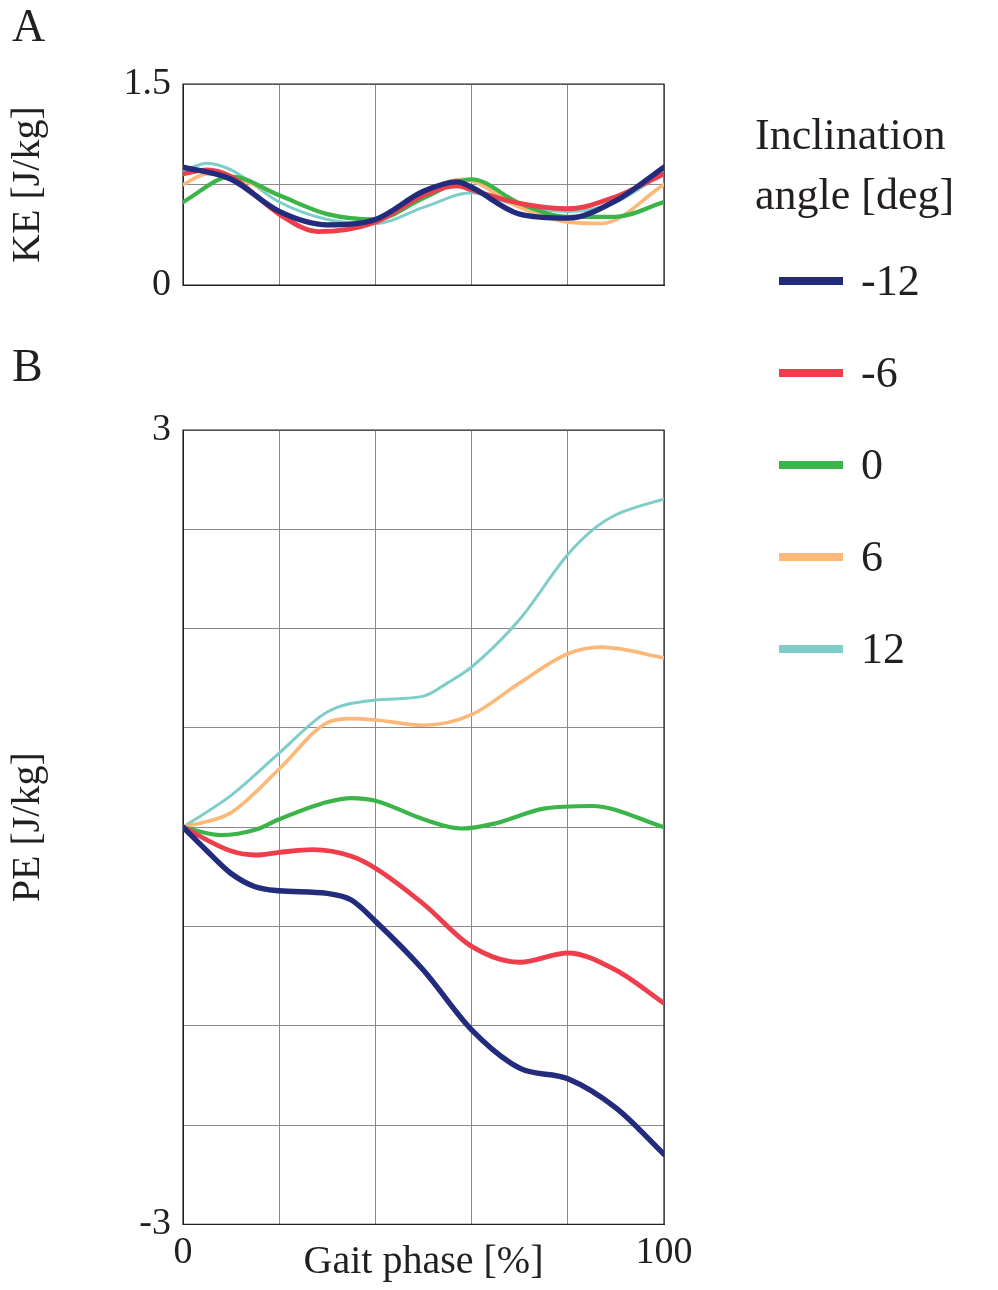 The width and height of the screenshot is (998, 1290). Describe the element at coordinates (27, 366) in the screenshot. I see `chart-title: B` at that location.